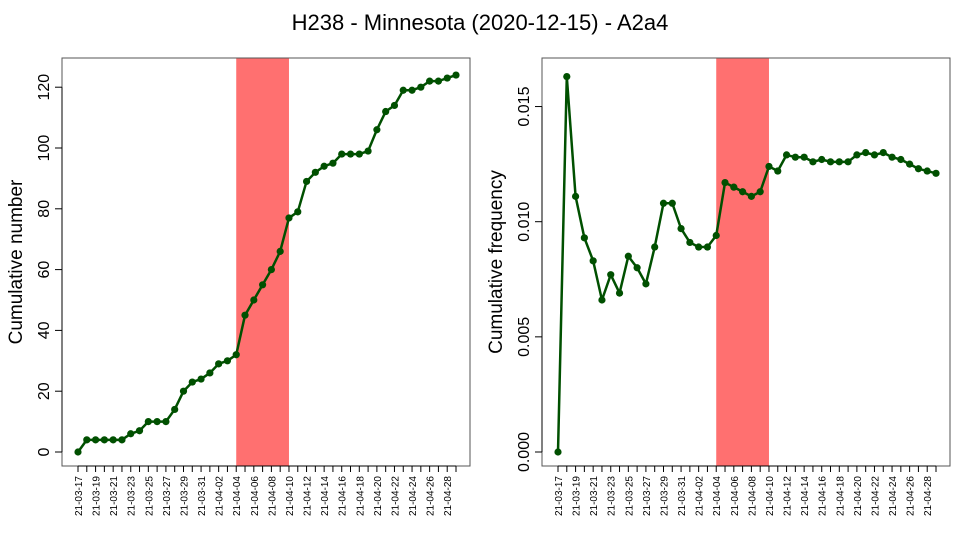 The height and width of the screenshot is (533, 960). What do you see at coordinates (700, 496) in the screenshot?
I see `right-x-tick-label: 21-04-02` at bounding box center [700, 496].